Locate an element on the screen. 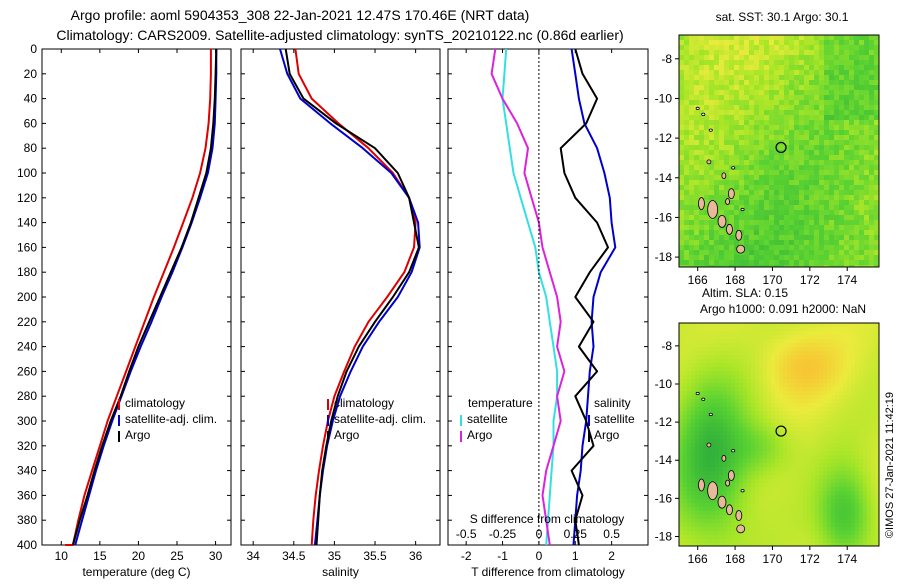 The width and height of the screenshot is (900, 585). map-x-tick-label: 168 is located at coordinates (735, 559).